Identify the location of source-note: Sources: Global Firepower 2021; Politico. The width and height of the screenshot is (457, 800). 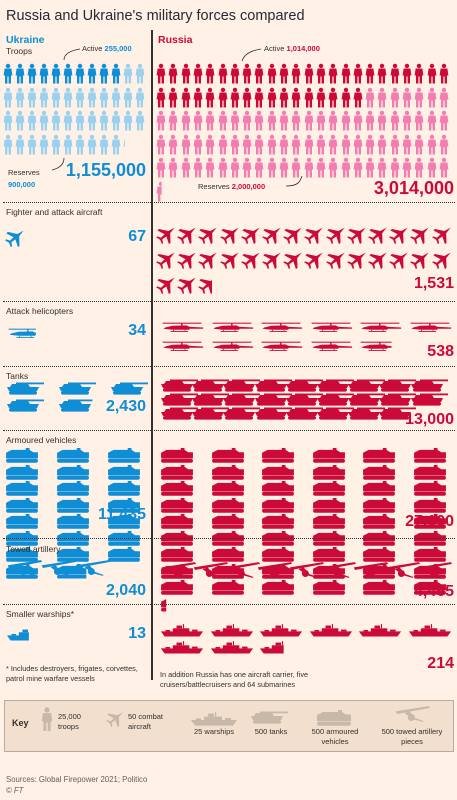
(77, 779).